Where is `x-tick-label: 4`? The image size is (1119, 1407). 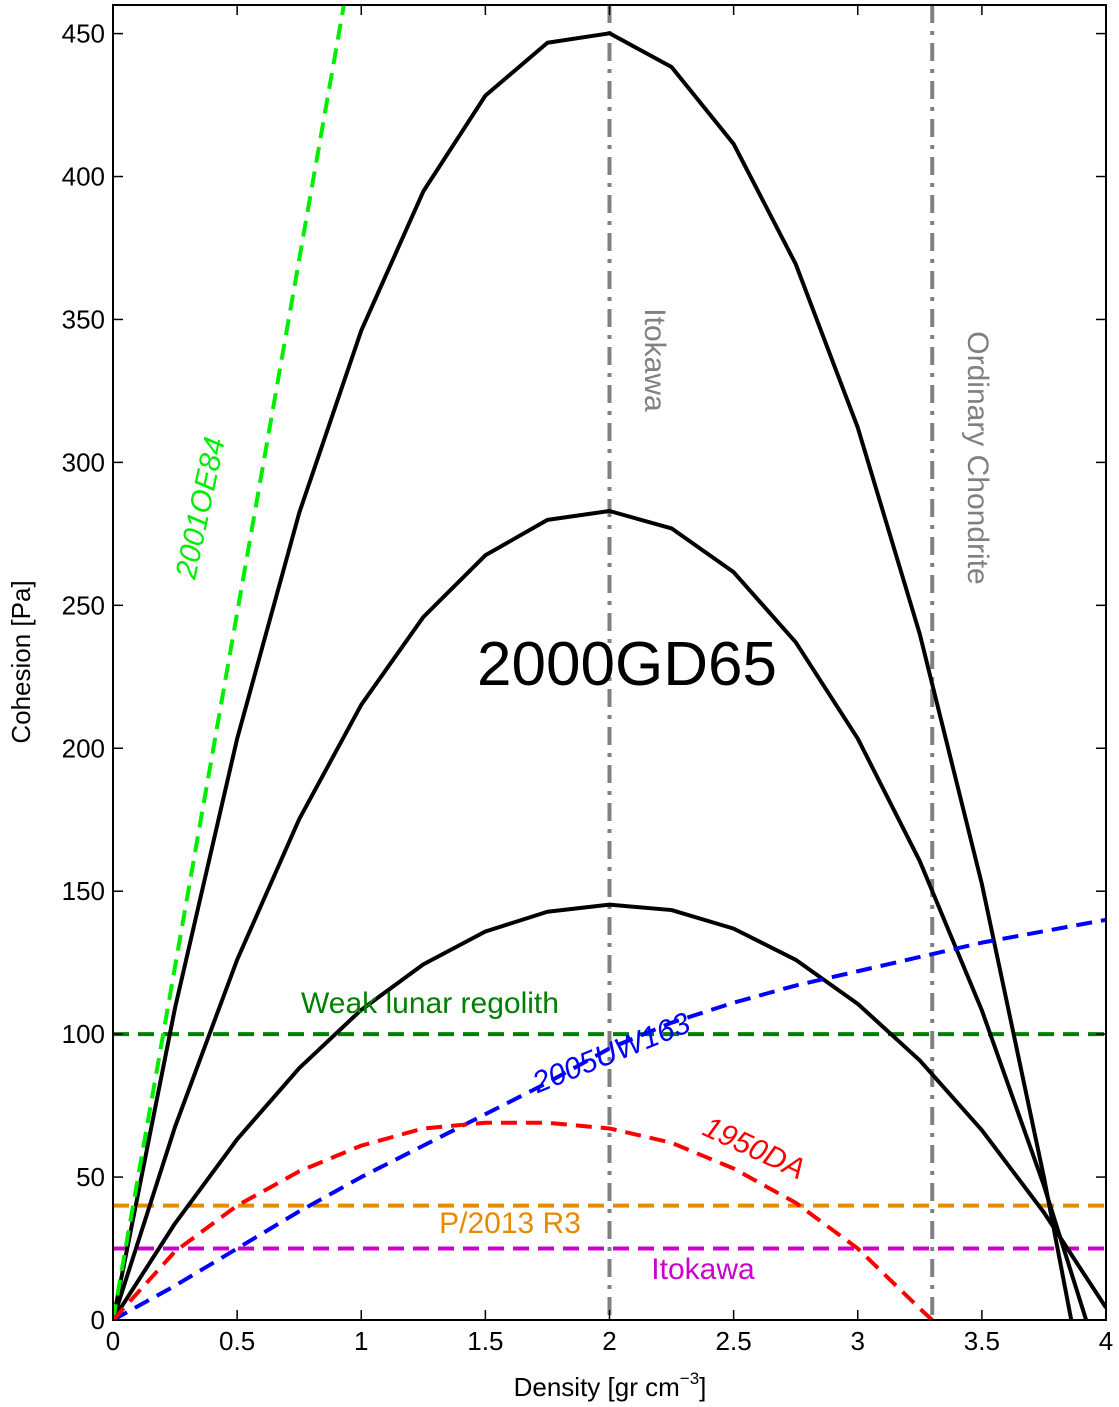 x-tick-label: 4 is located at coordinates (1106, 1341).